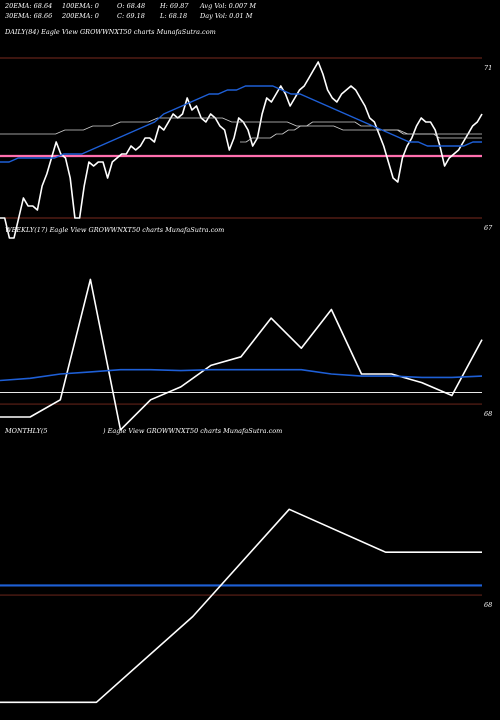  I want to click on y-tick-label-1-2: 67, so click(488, 228).